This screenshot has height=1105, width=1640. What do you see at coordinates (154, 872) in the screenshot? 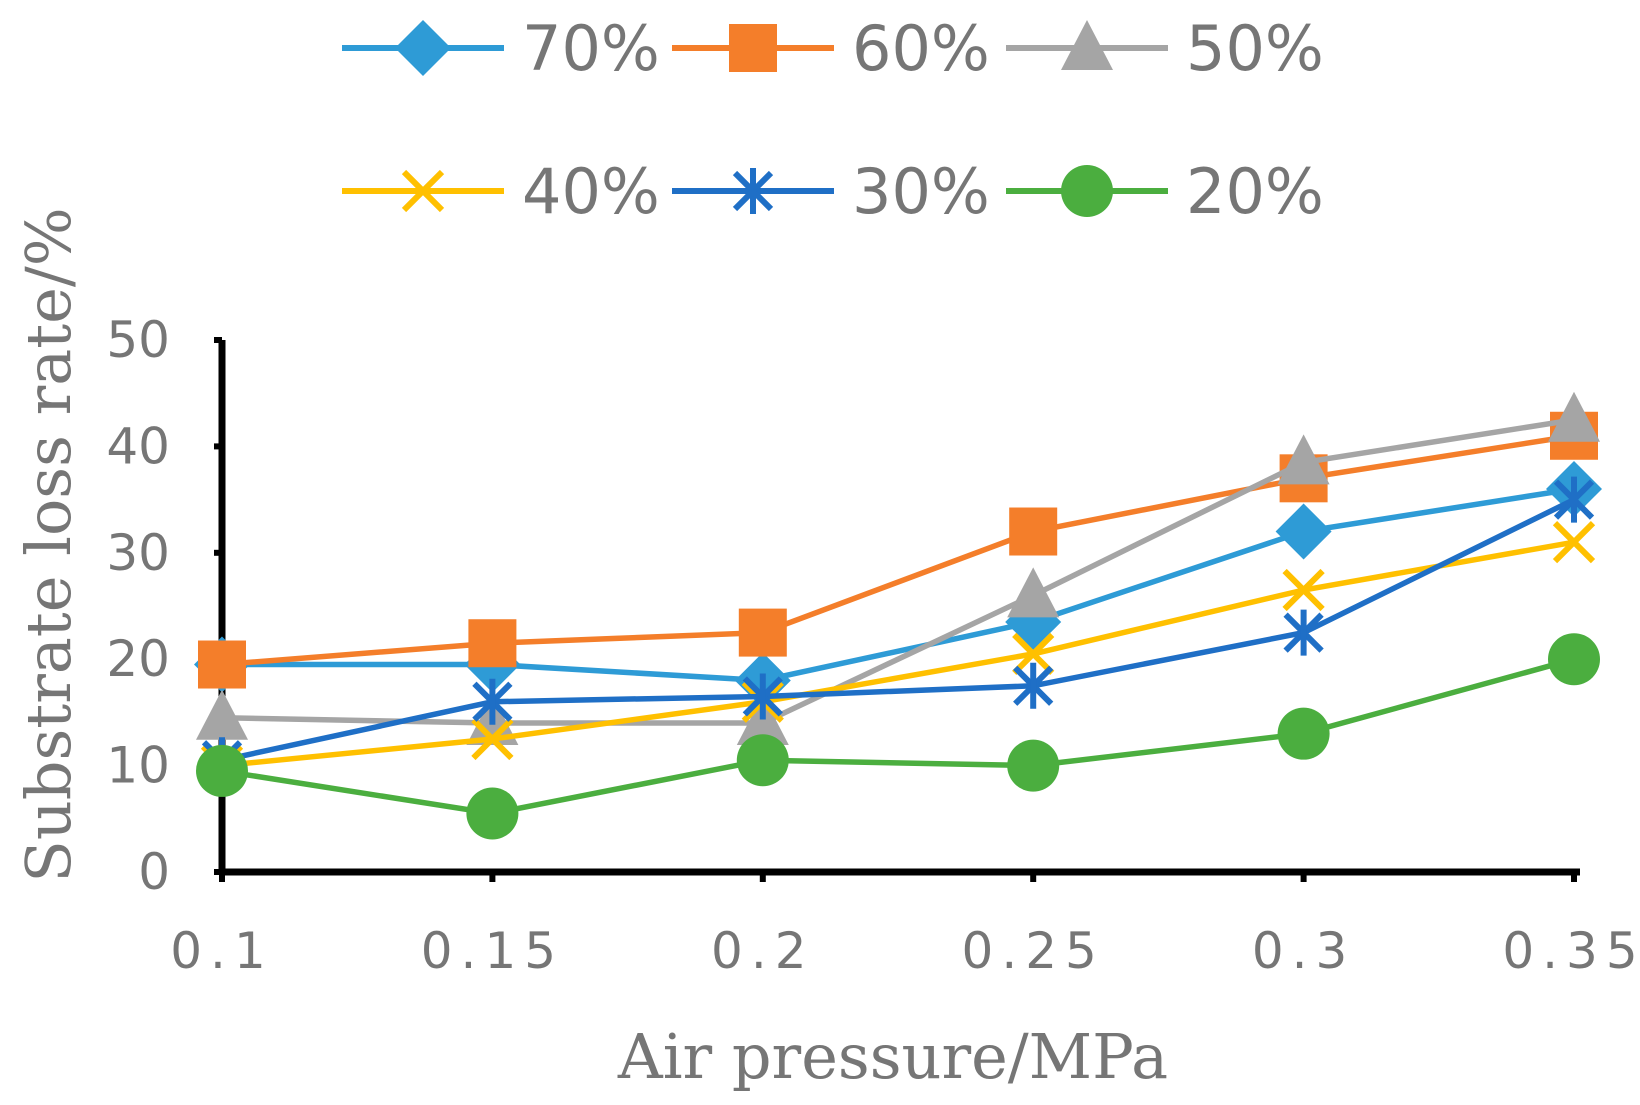
I see `y-tick-label: 0` at bounding box center [154, 872].